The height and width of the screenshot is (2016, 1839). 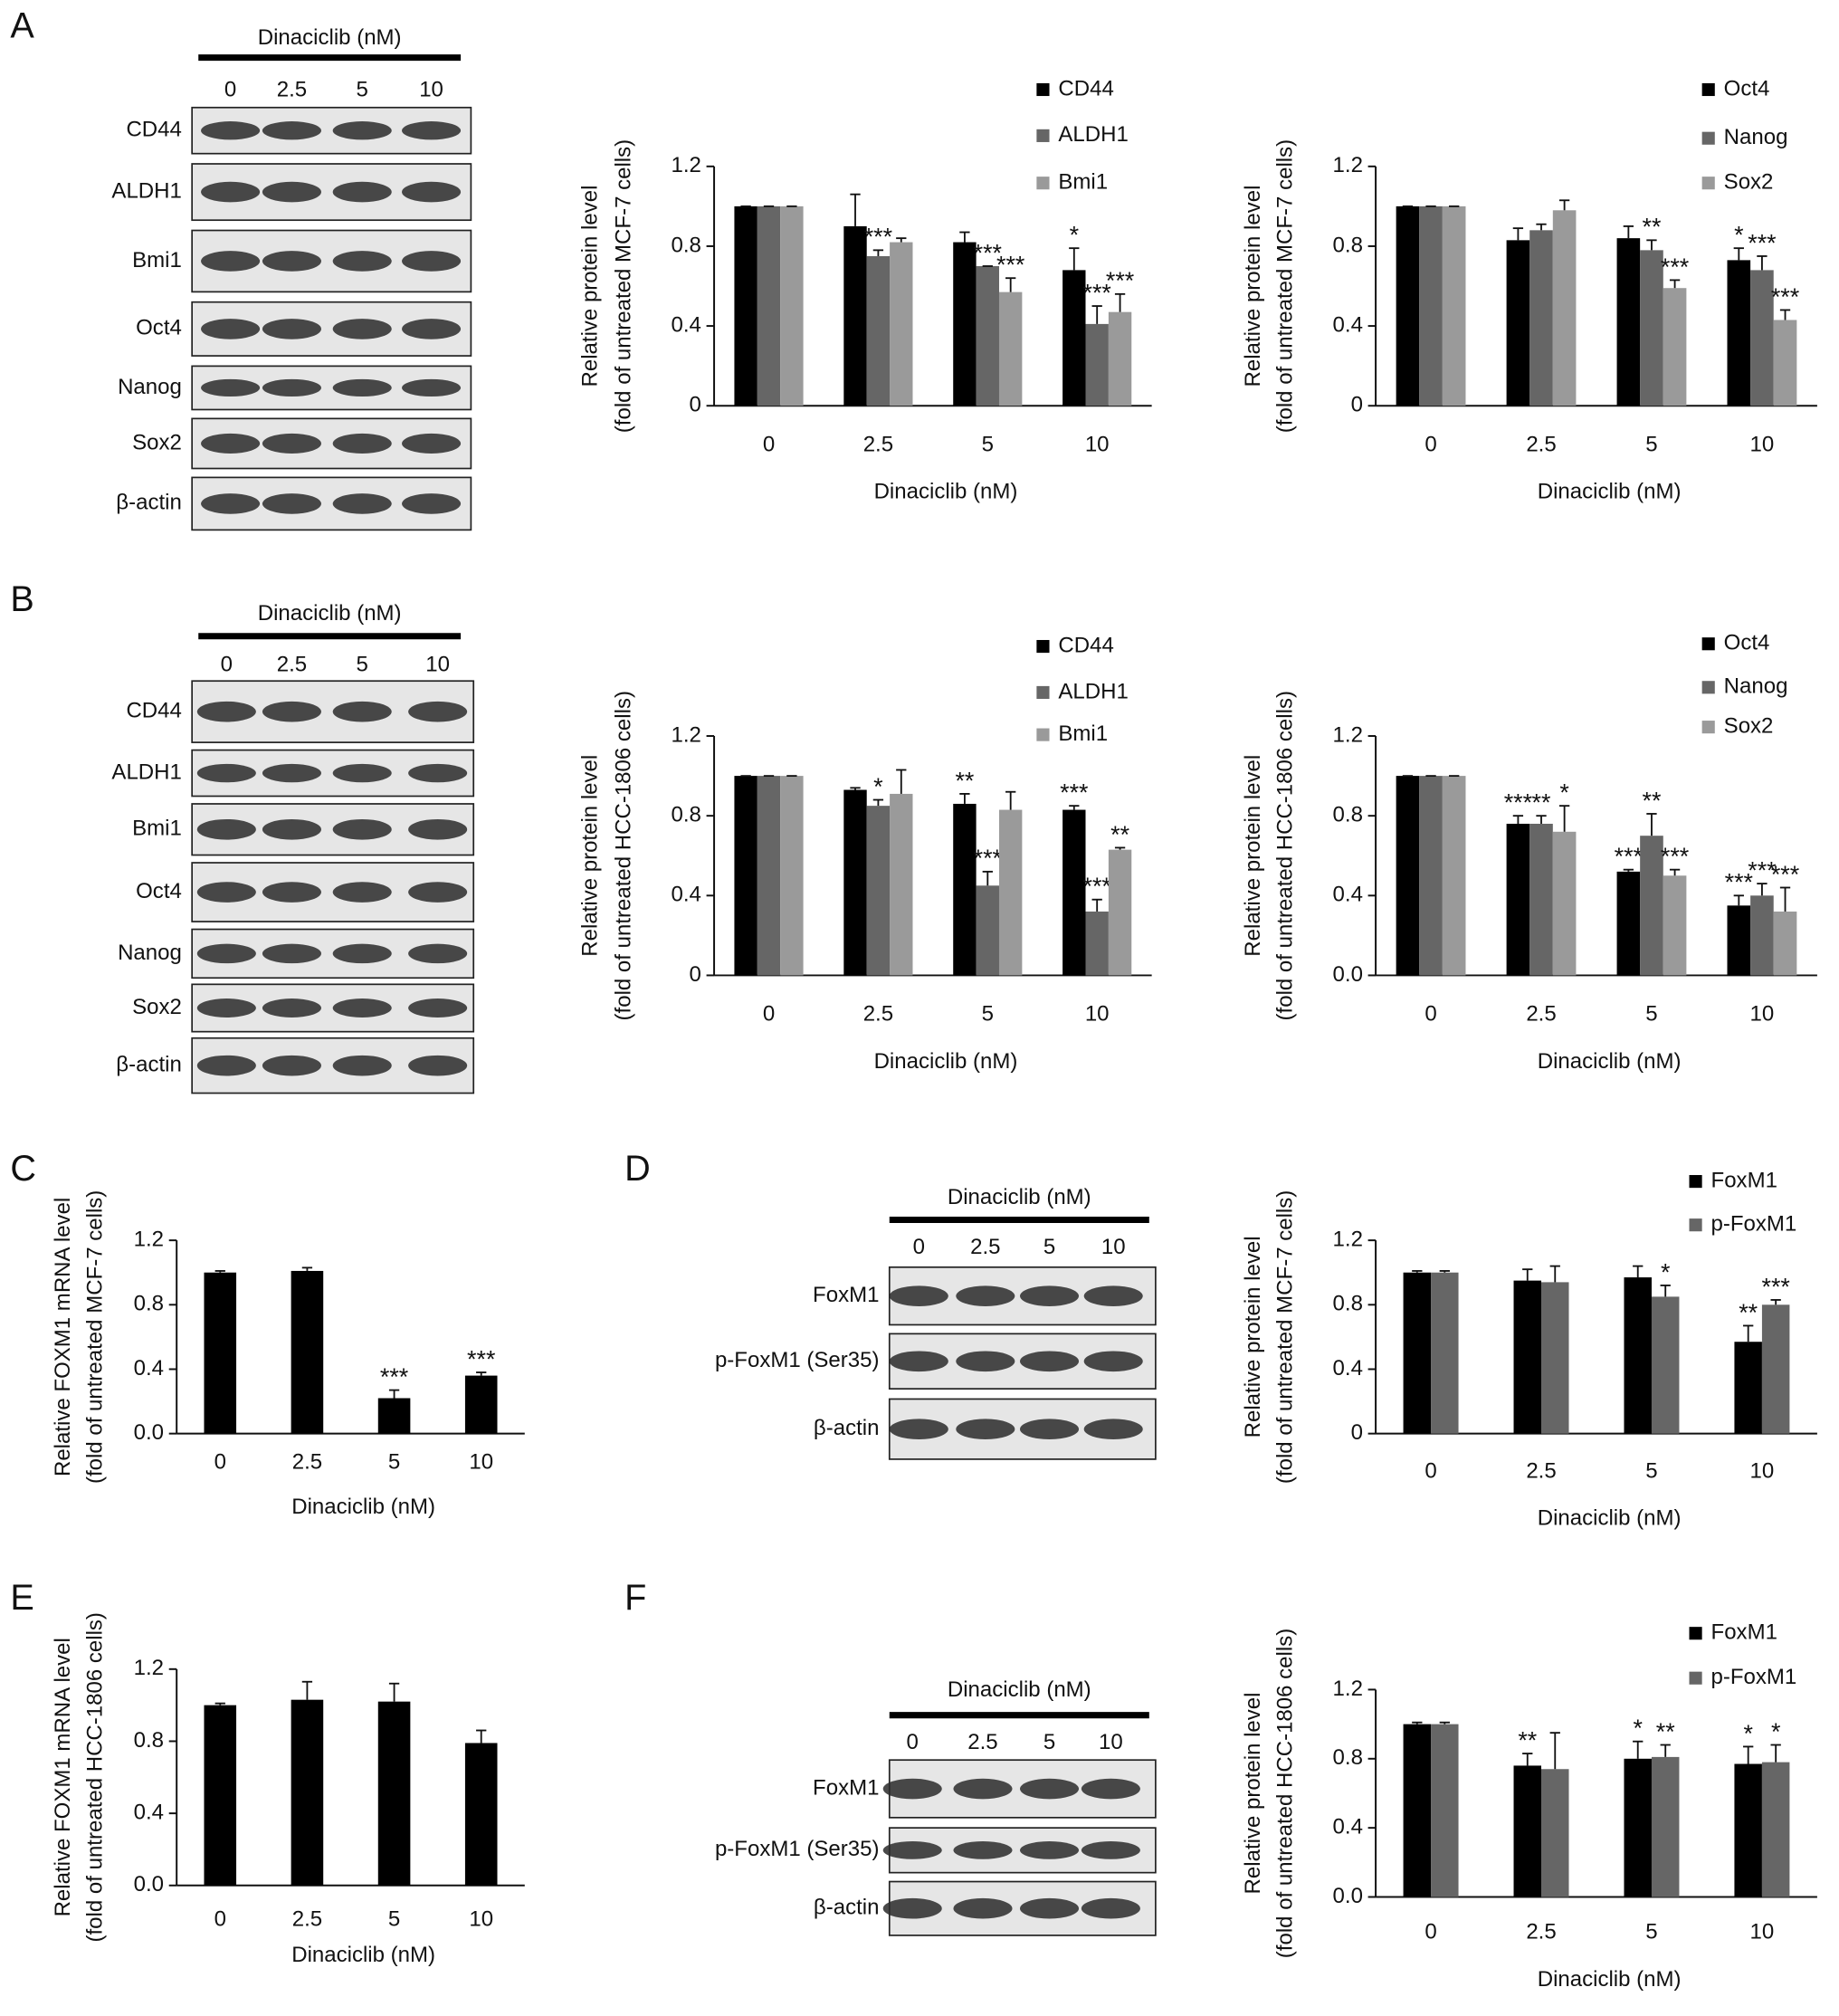 I want to click on legend-label: Bmi1, so click(x=1083, y=182).